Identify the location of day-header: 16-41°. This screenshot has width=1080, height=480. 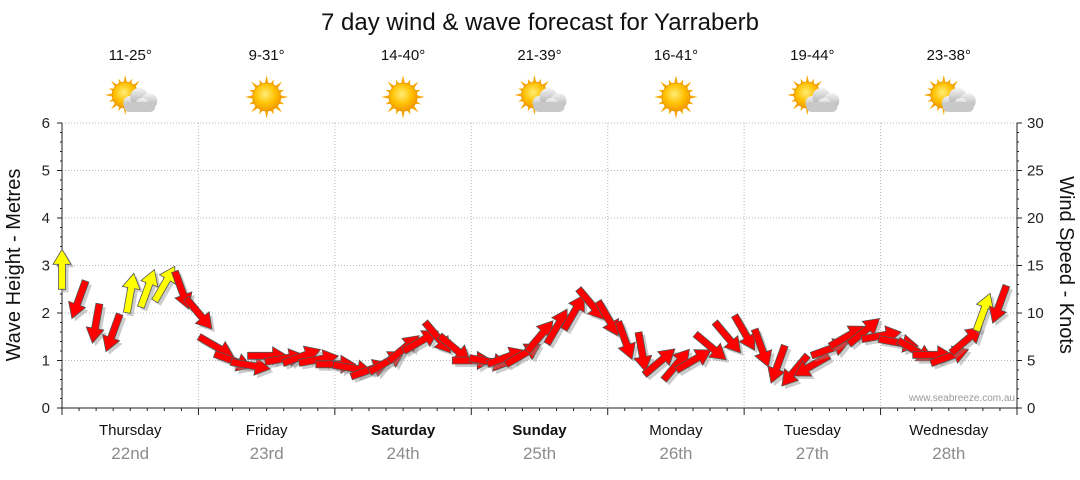
(676, 83).